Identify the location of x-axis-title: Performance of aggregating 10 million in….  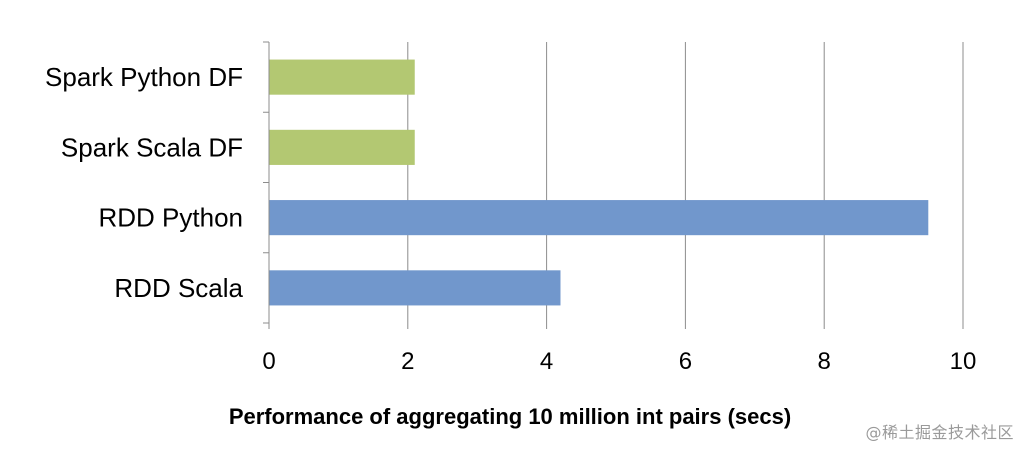
(510, 416).